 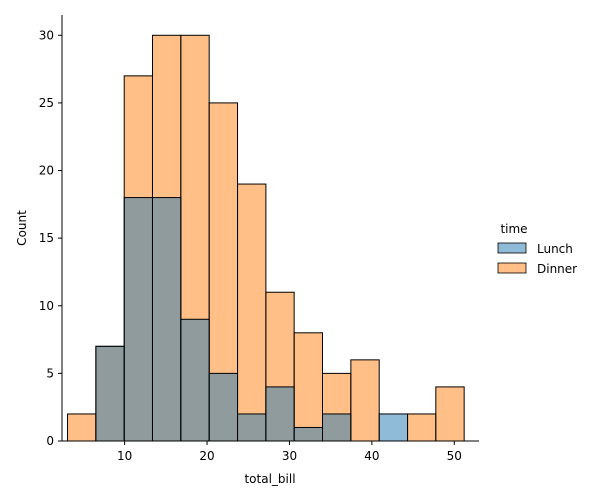 What do you see at coordinates (371, 456) in the screenshot?
I see `x-tick-label: 40` at bounding box center [371, 456].